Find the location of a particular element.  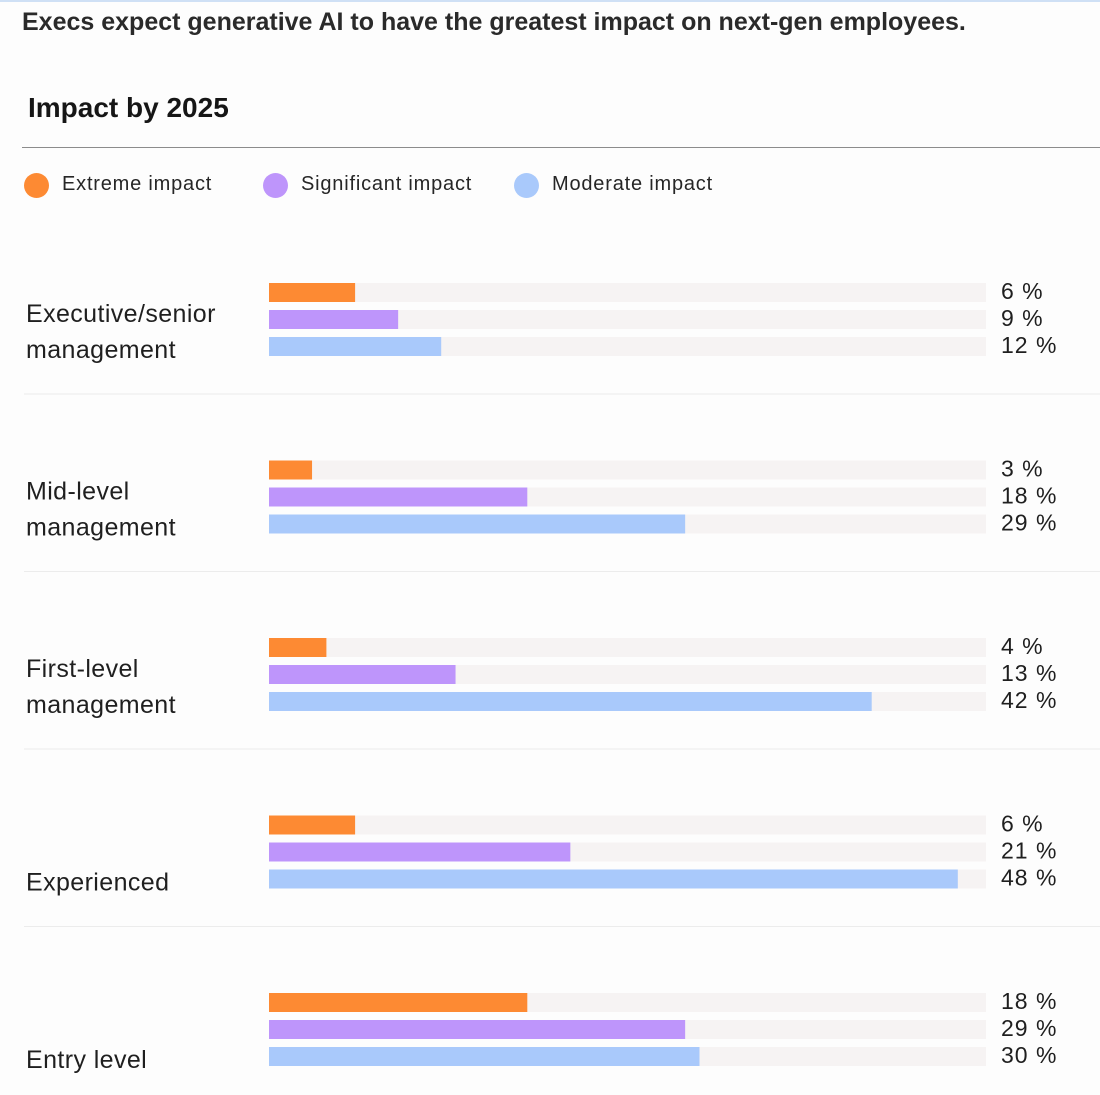

value-label: 3 % is located at coordinates (1022, 469).